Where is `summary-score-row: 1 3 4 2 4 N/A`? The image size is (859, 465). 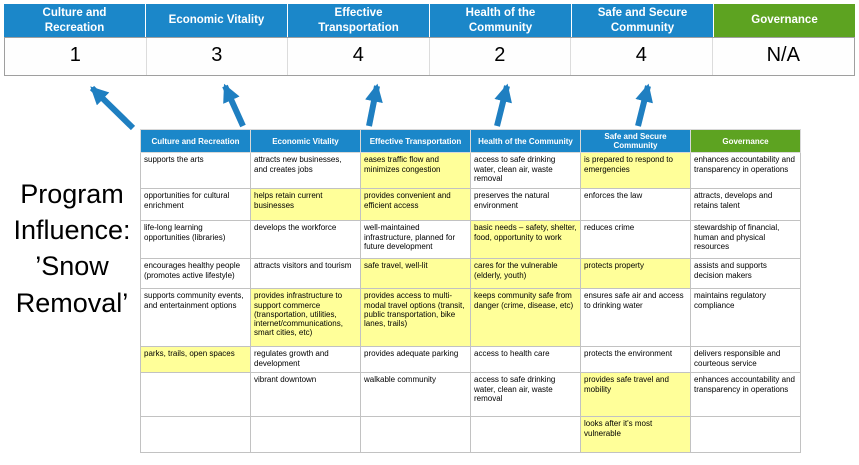 summary-score-row: 1 3 4 2 4 N/A is located at coordinates (429, 56).